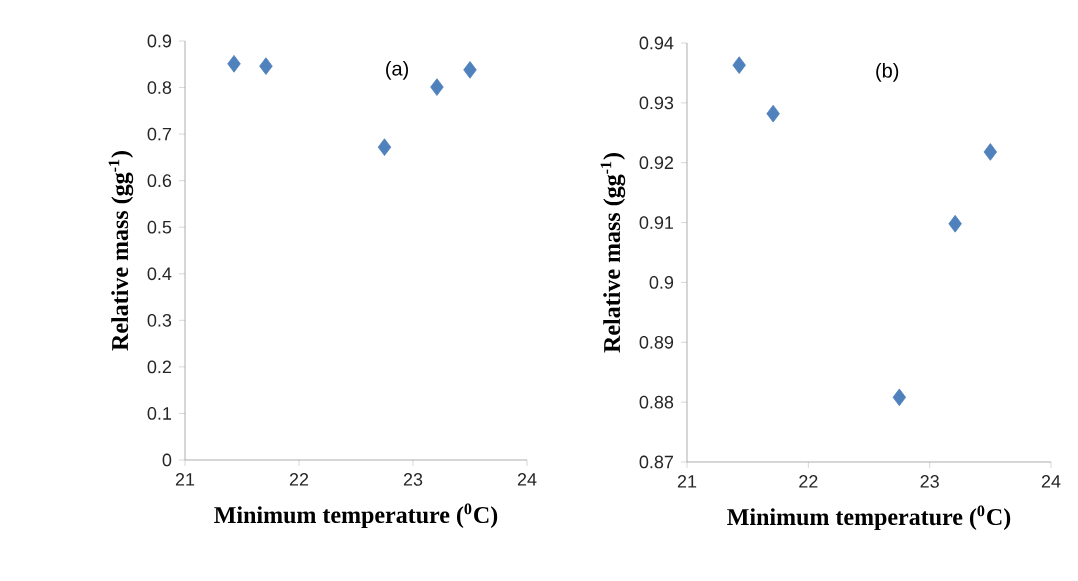  What do you see at coordinates (159, 227) in the screenshot?
I see `y-tick-label: 0.5` at bounding box center [159, 227].